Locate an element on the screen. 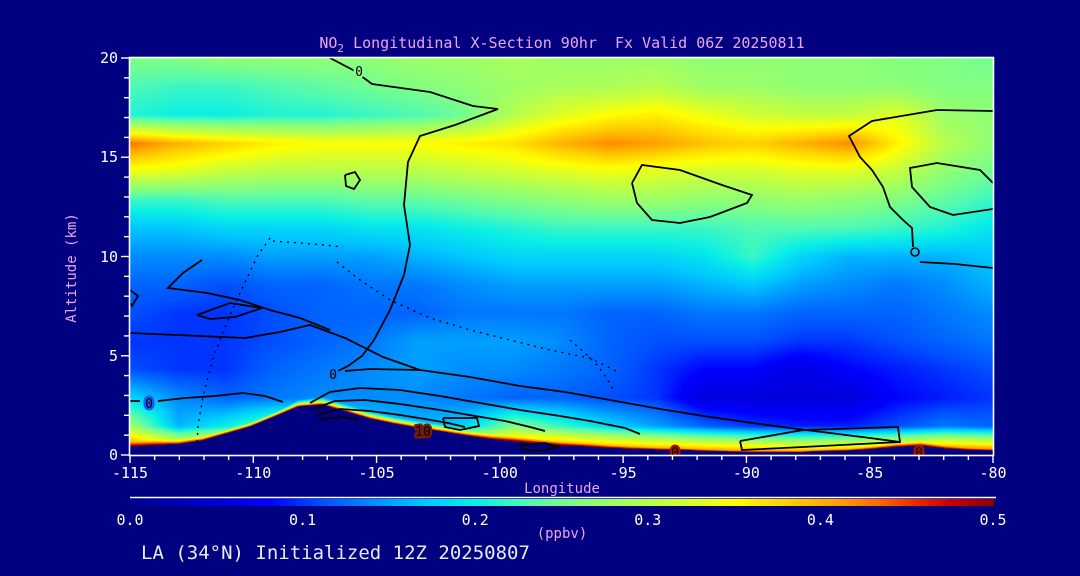  colorbar-tick-label: 0.5 is located at coordinates (993, 520).